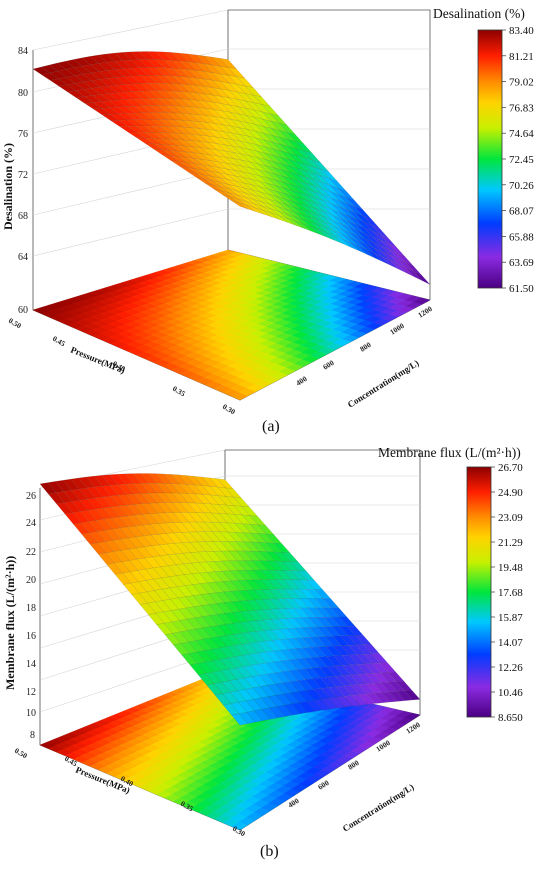 Image resolution: width=550 pixels, height=870 pixels. What do you see at coordinates (510, 593) in the screenshot?
I see `colorbar-tick-label: 17.68` at bounding box center [510, 593].